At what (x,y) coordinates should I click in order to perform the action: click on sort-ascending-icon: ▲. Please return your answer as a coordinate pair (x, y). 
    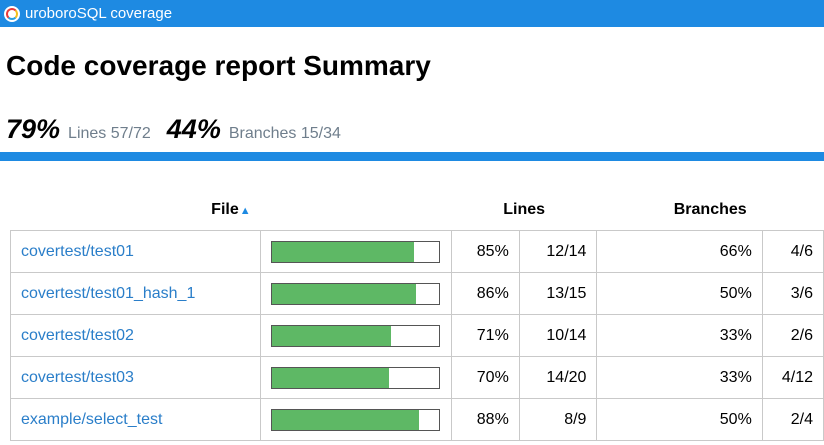
    Looking at the image, I should click on (245, 211).